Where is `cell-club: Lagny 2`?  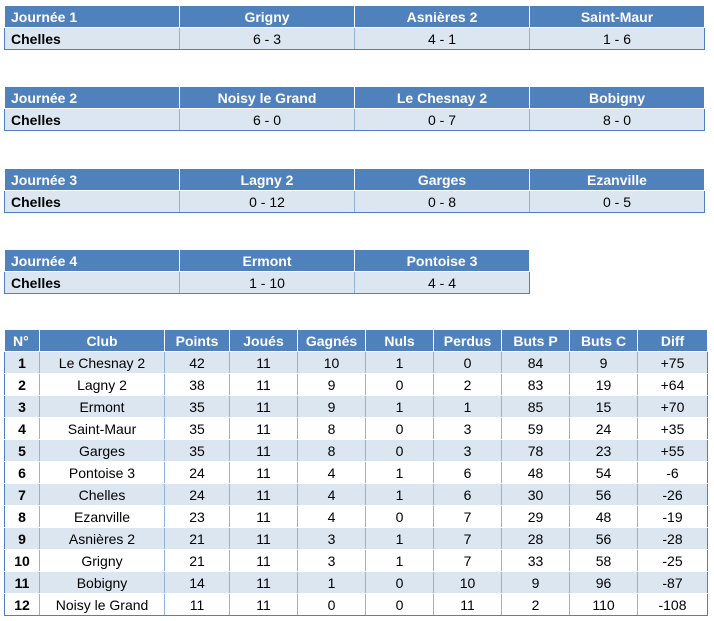
cell-club: Lagny 2 is located at coordinates (102, 384).